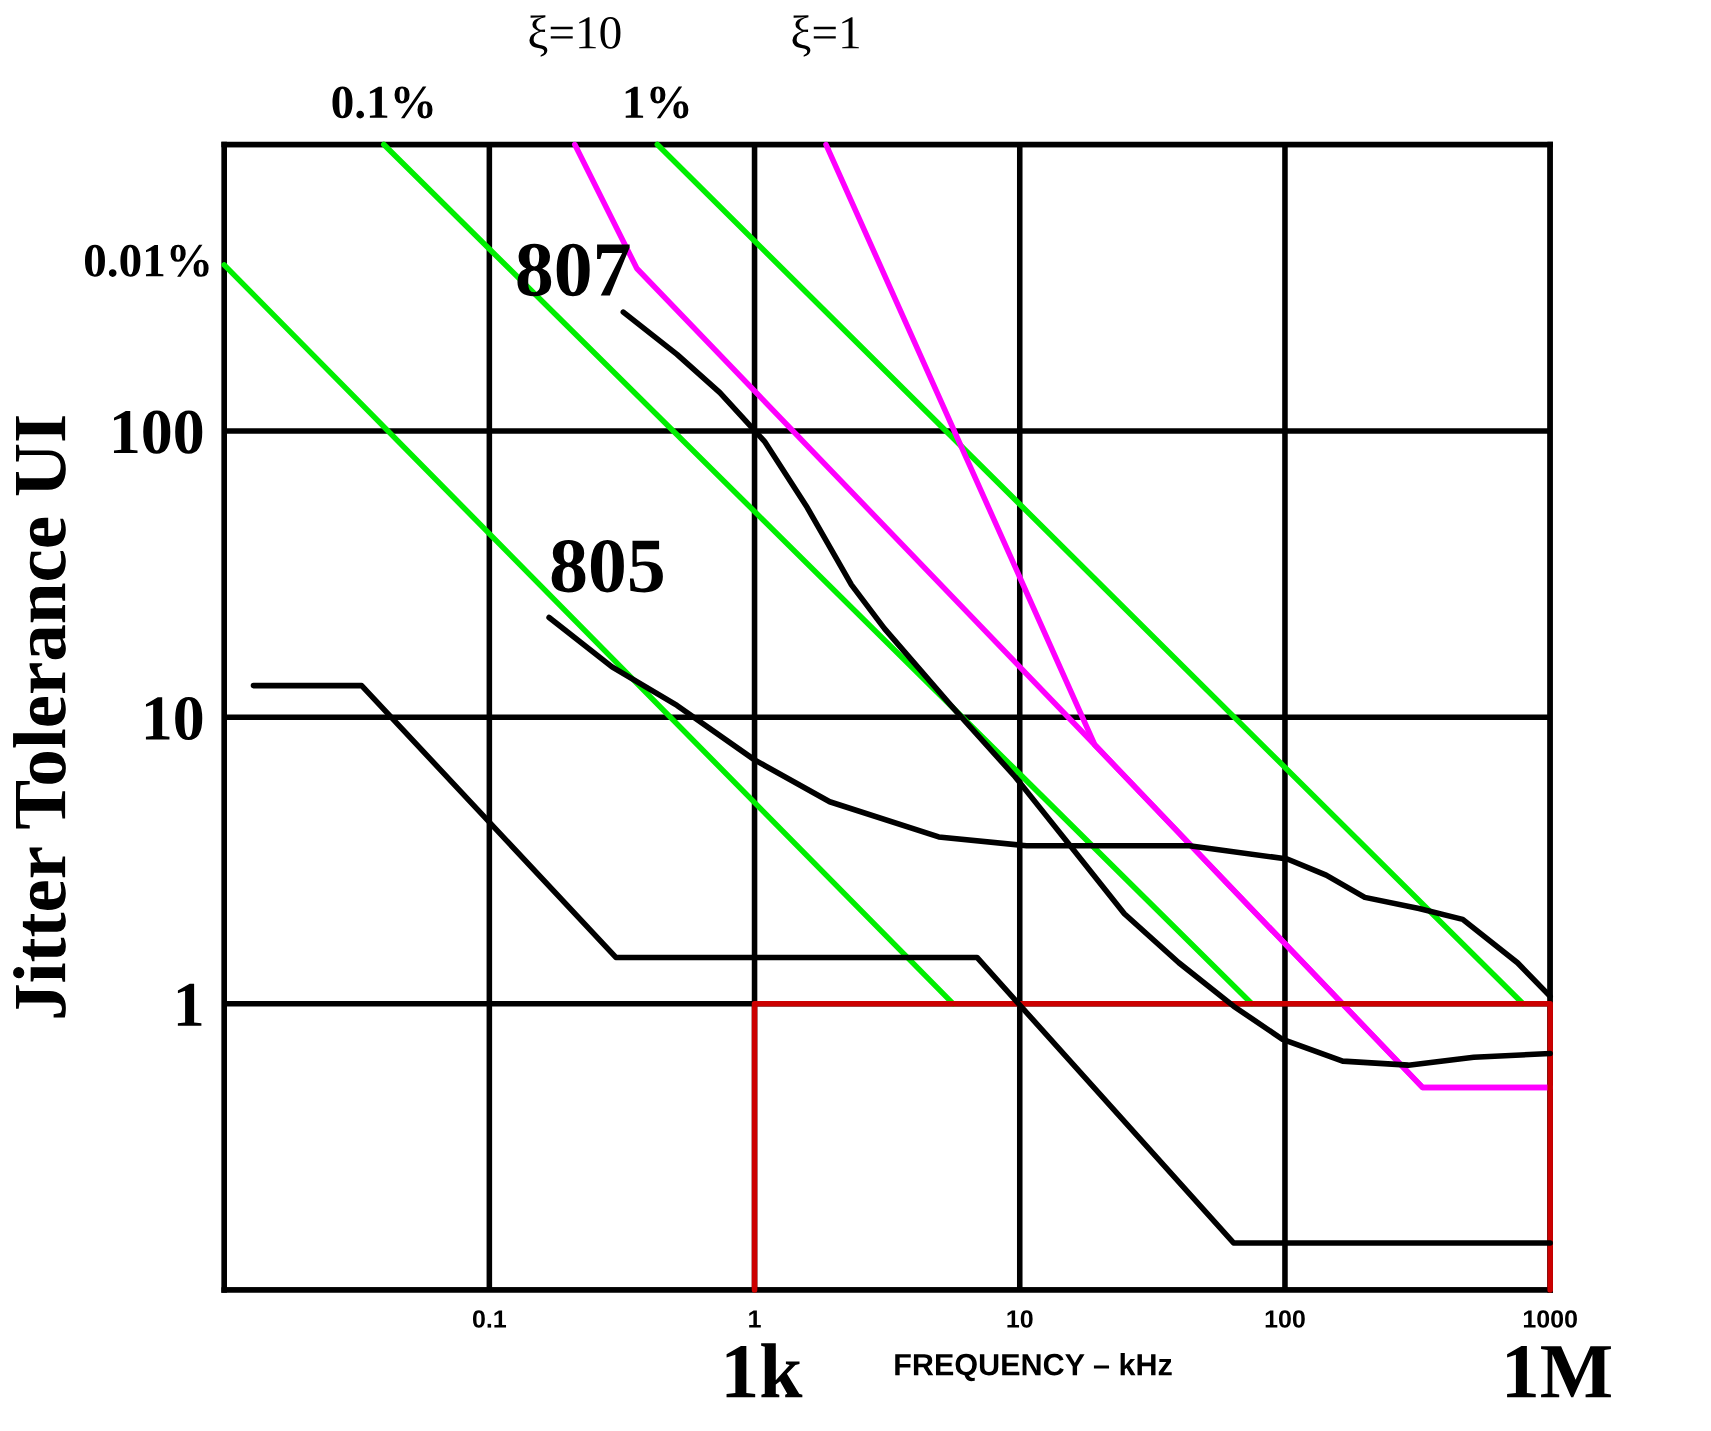 The width and height of the screenshot is (1711, 1431). Describe the element at coordinates (489, 1319) in the screenshot. I see `x-tick-label: 0.1` at that location.